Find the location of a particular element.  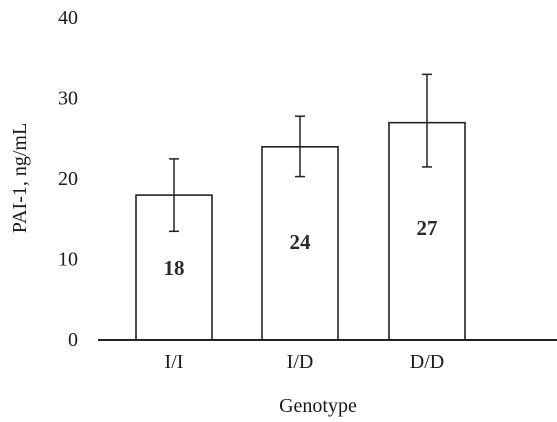

y-axis-ticks: 0 10 20 30 40 is located at coordinates (68, 179).